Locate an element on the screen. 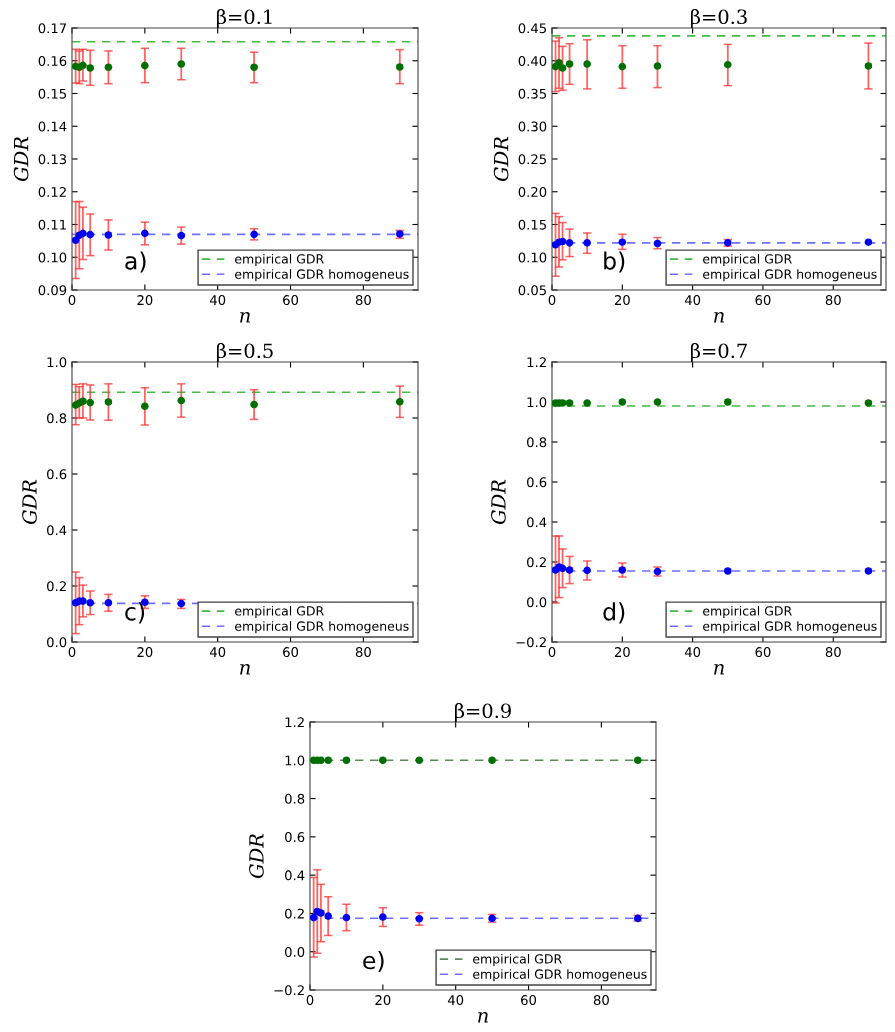  y-tick-label: 0.15 is located at coordinates (532, 224).